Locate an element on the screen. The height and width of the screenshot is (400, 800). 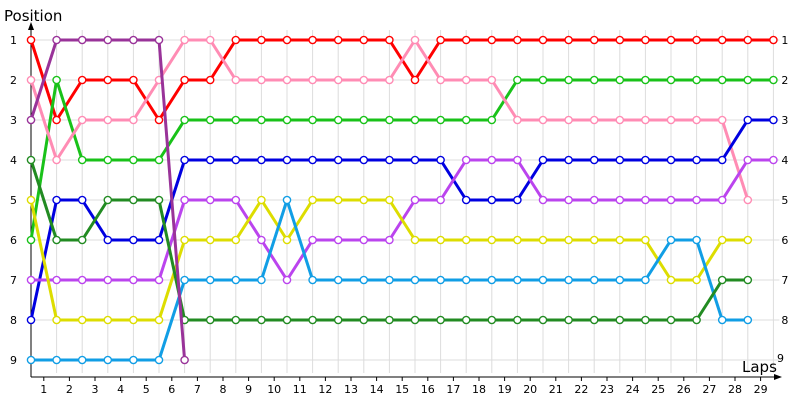
y-tick-label: 2 is located at coordinates (13, 80).